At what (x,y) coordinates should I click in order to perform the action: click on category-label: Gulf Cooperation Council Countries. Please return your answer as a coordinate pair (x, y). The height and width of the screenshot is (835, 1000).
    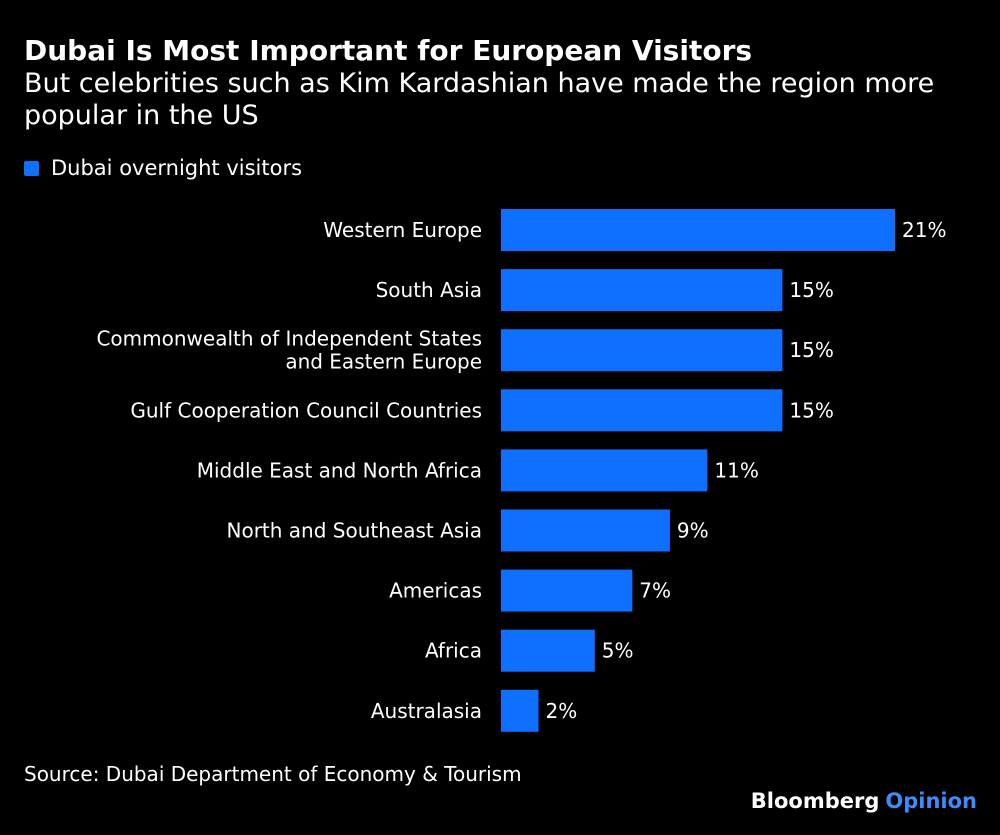
    Looking at the image, I should click on (306, 410).